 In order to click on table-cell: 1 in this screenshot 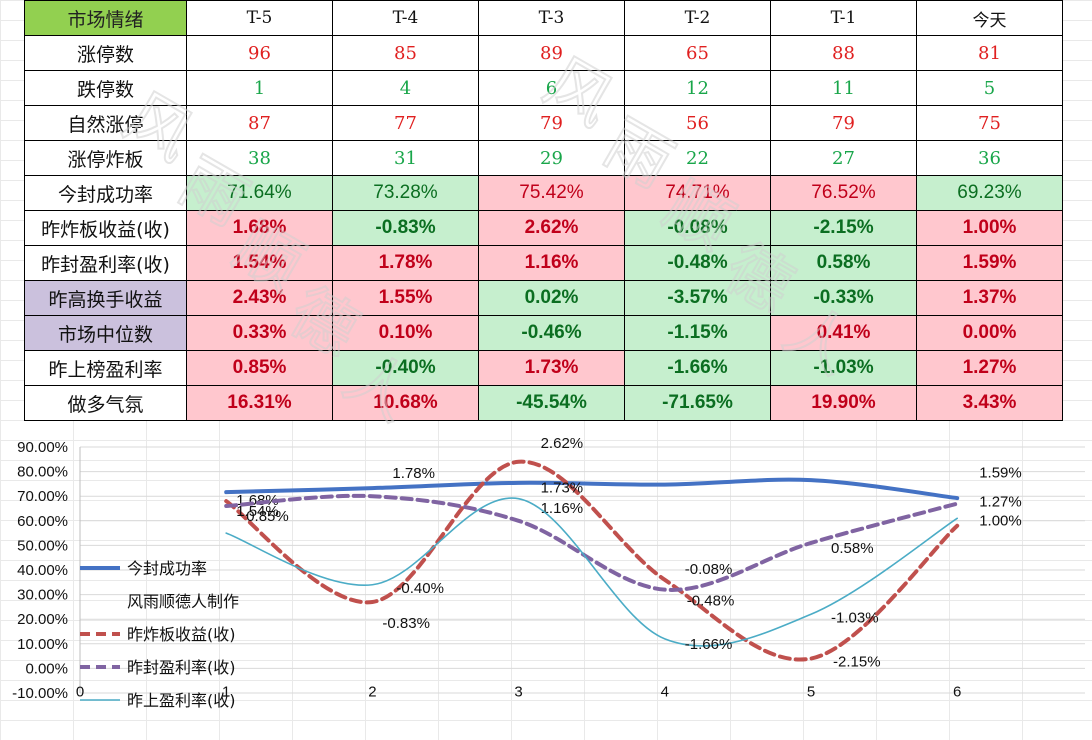, I will do `click(259, 88)`.